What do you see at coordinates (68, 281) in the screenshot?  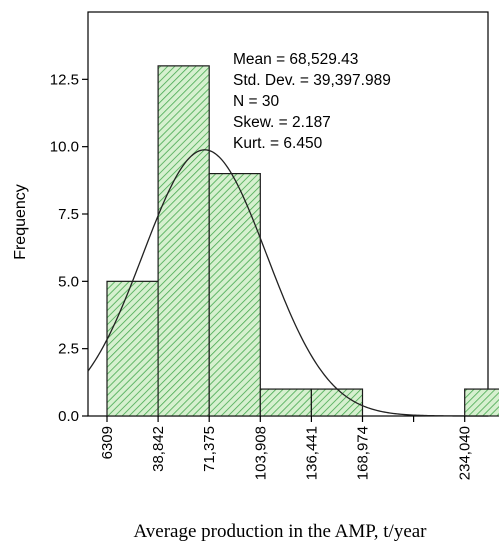 I see `y-tick-label: 5.0` at bounding box center [68, 281].